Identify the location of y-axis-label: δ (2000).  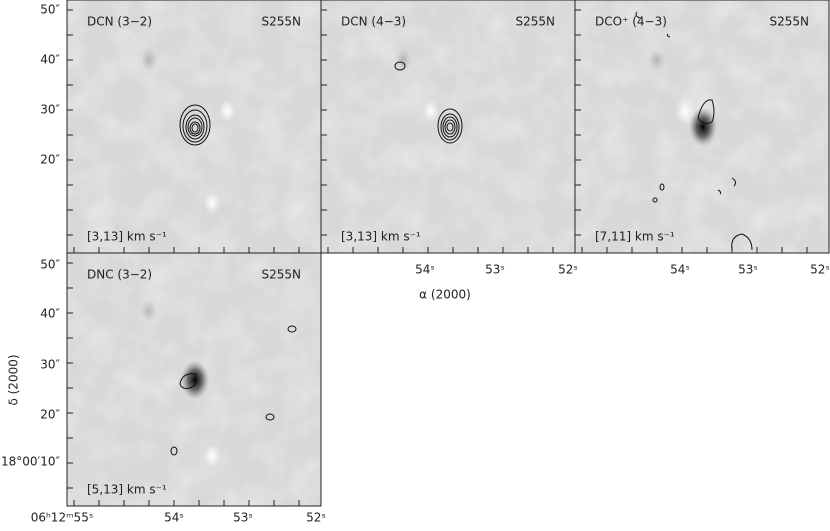
(14, 379).